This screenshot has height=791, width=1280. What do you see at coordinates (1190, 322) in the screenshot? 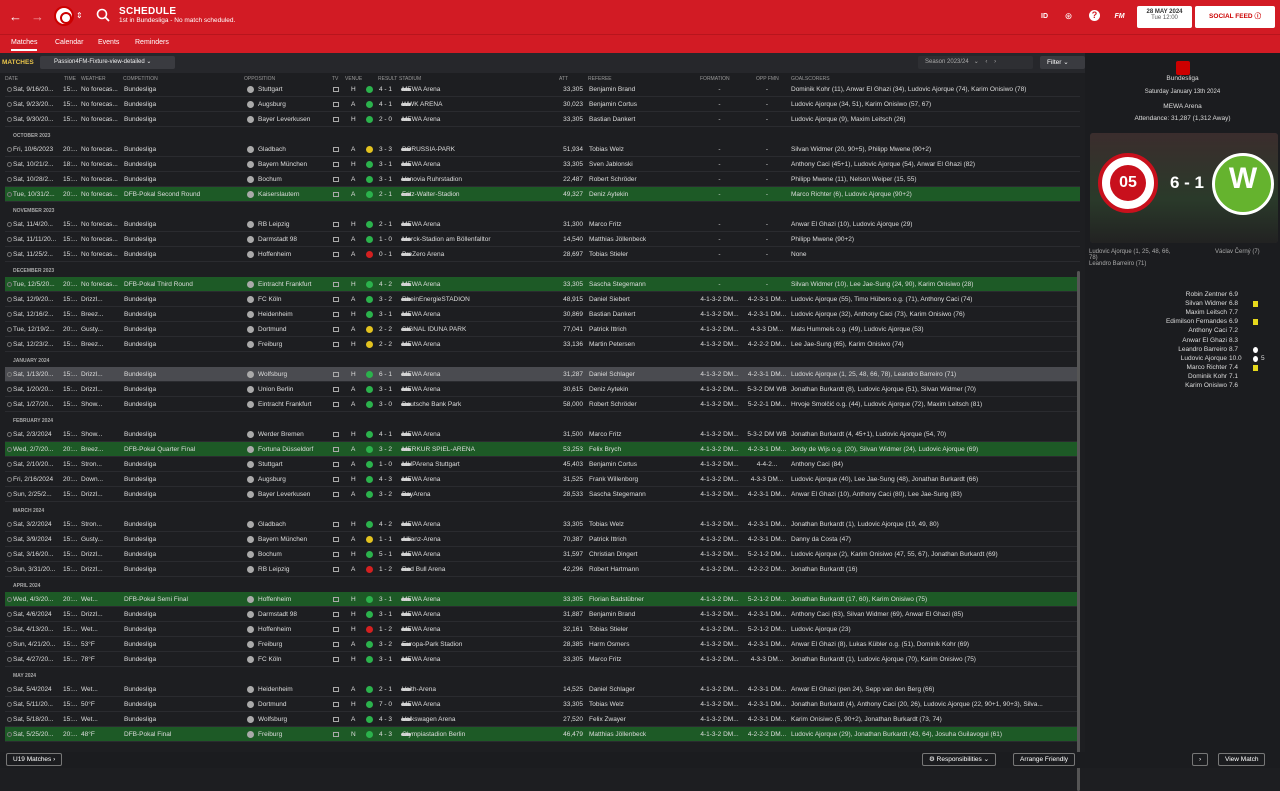
I see `rating-row: Edimilson Fernandes 6.9` at bounding box center [1190, 322].